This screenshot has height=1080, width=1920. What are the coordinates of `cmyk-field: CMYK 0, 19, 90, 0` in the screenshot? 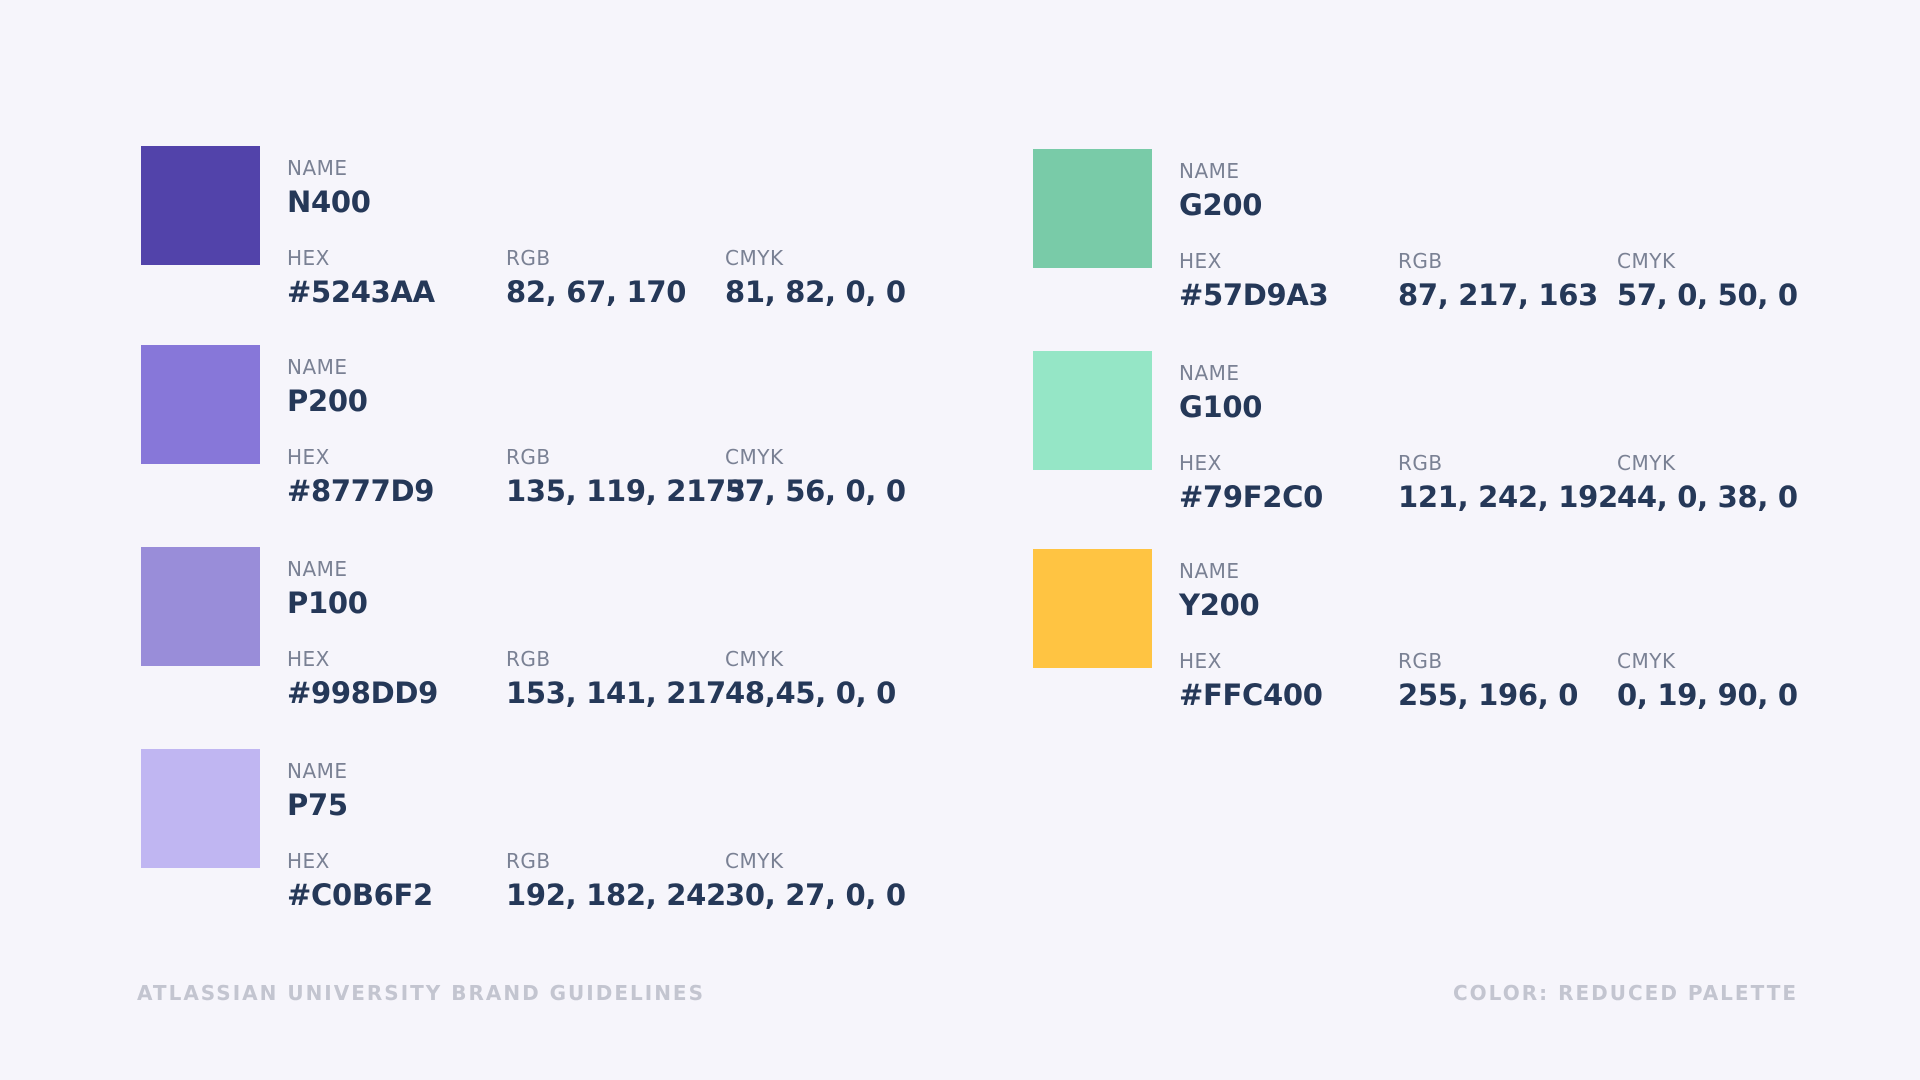 It's located at (1707, 681).